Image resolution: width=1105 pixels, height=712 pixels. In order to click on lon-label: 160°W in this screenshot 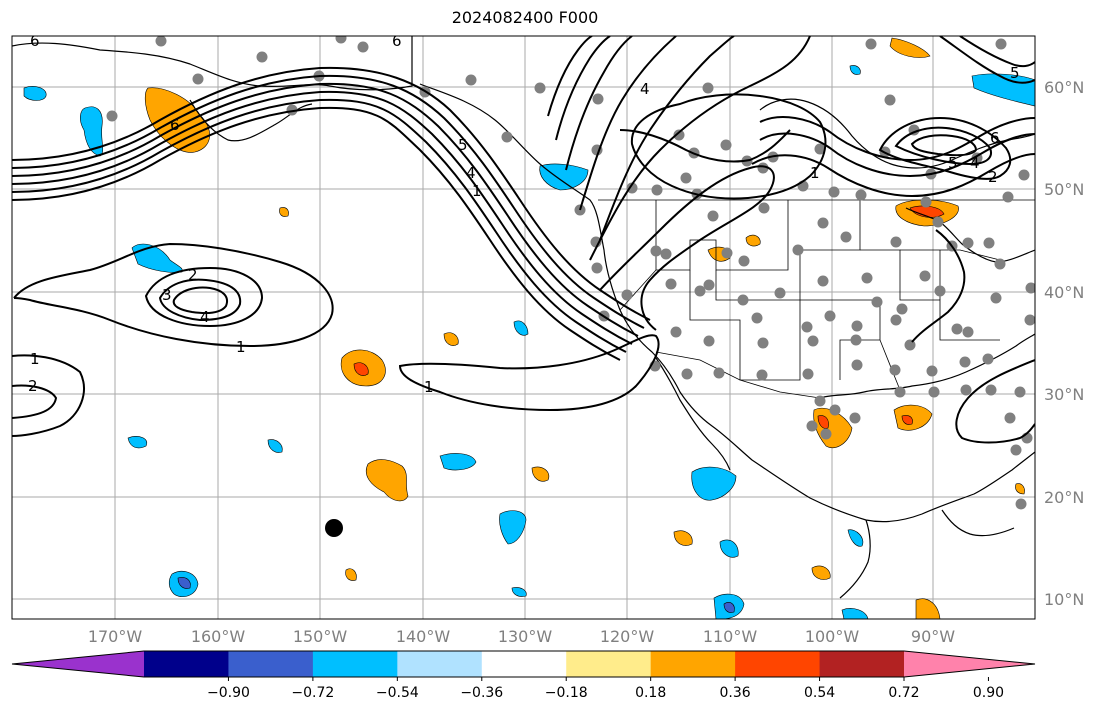, I will do `click(218, 636)`.